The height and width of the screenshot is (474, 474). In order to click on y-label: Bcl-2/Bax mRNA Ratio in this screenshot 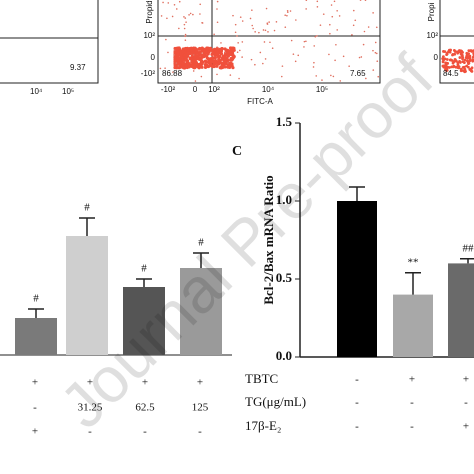, I will do `click(268, 239)`.